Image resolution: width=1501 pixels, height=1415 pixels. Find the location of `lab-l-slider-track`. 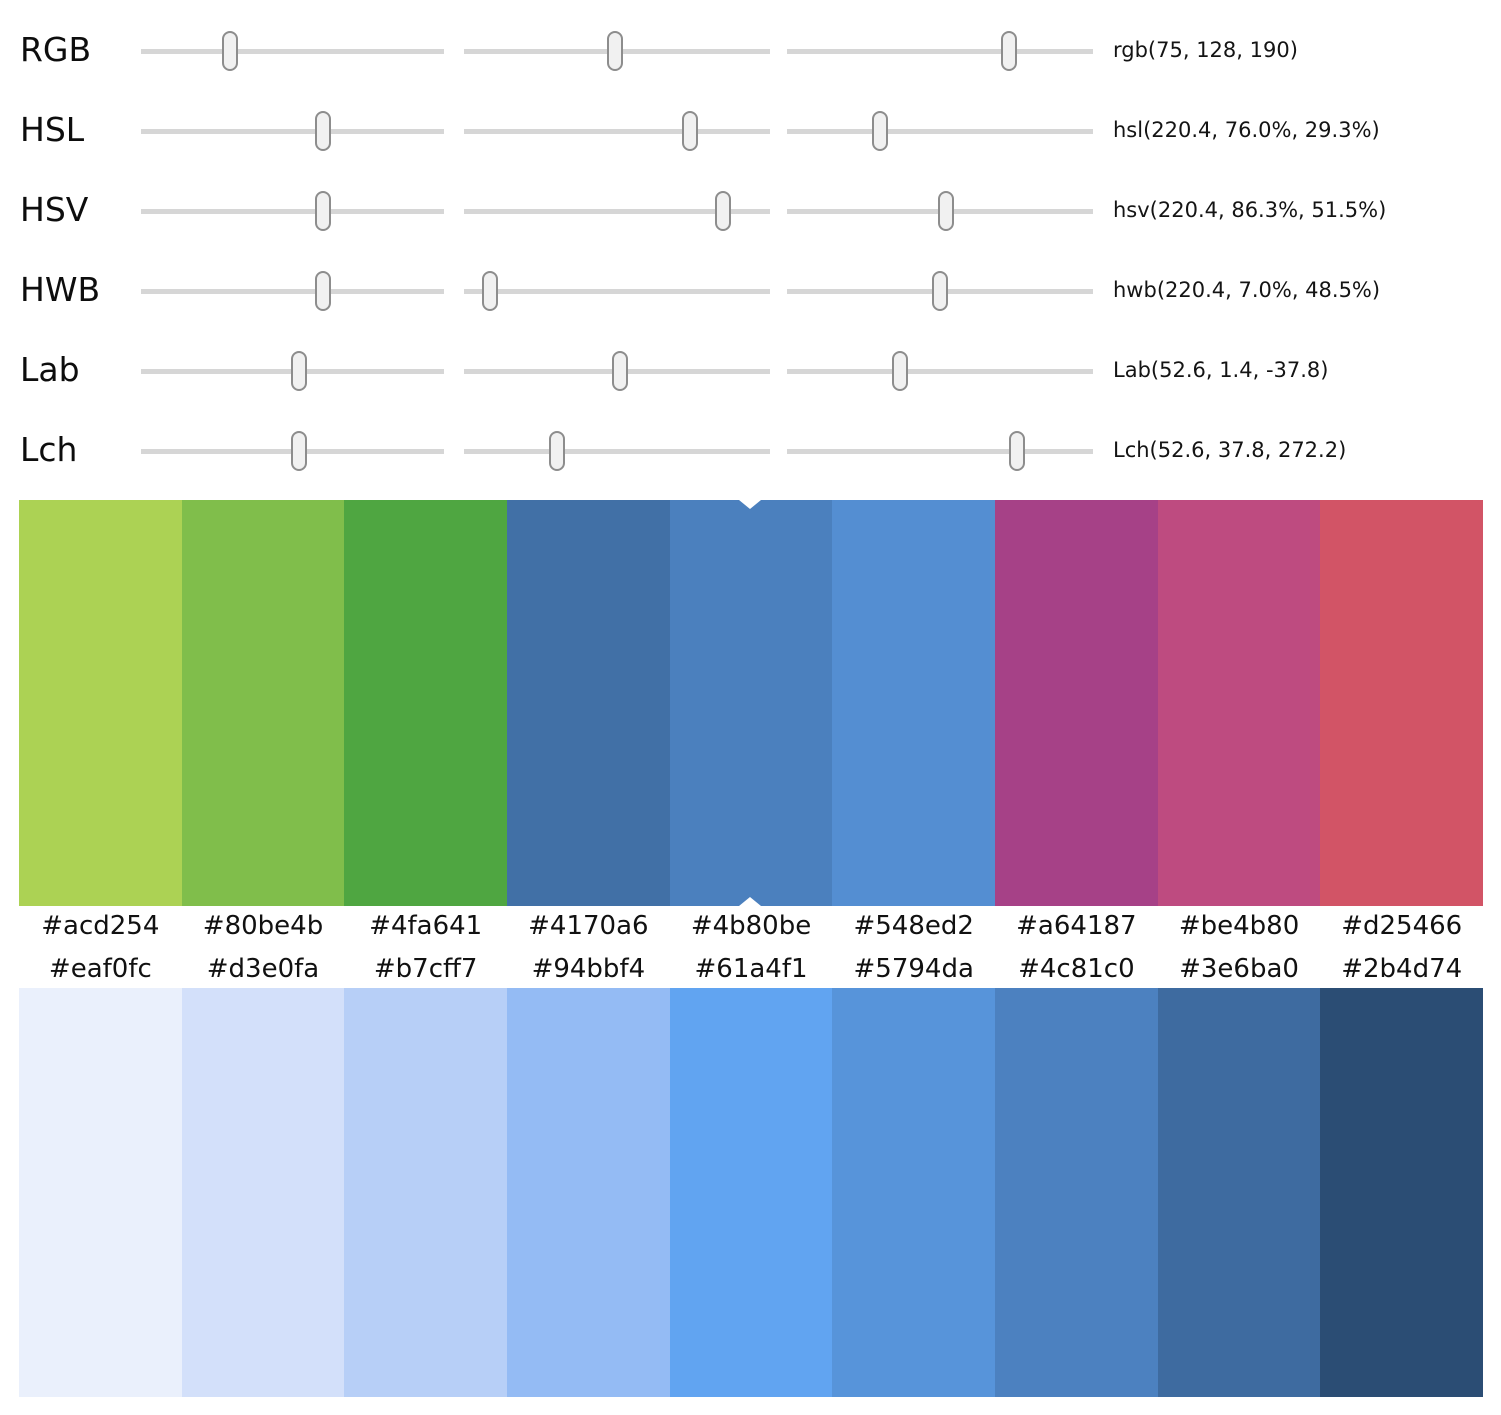

lab-l-slider-track is located at coordinates (292, 371).